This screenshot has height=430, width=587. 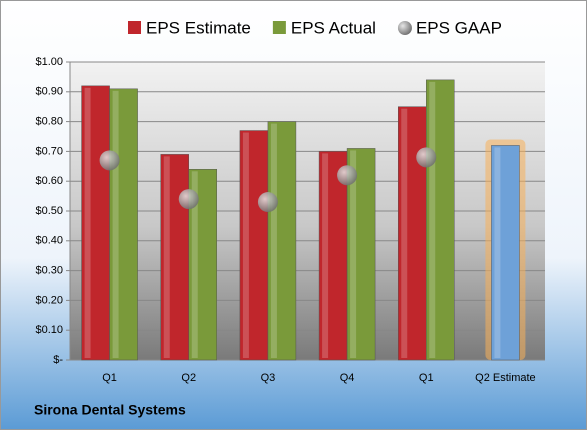 I want to click on y-tick-label: $0.10, so click(x=49, y=330).